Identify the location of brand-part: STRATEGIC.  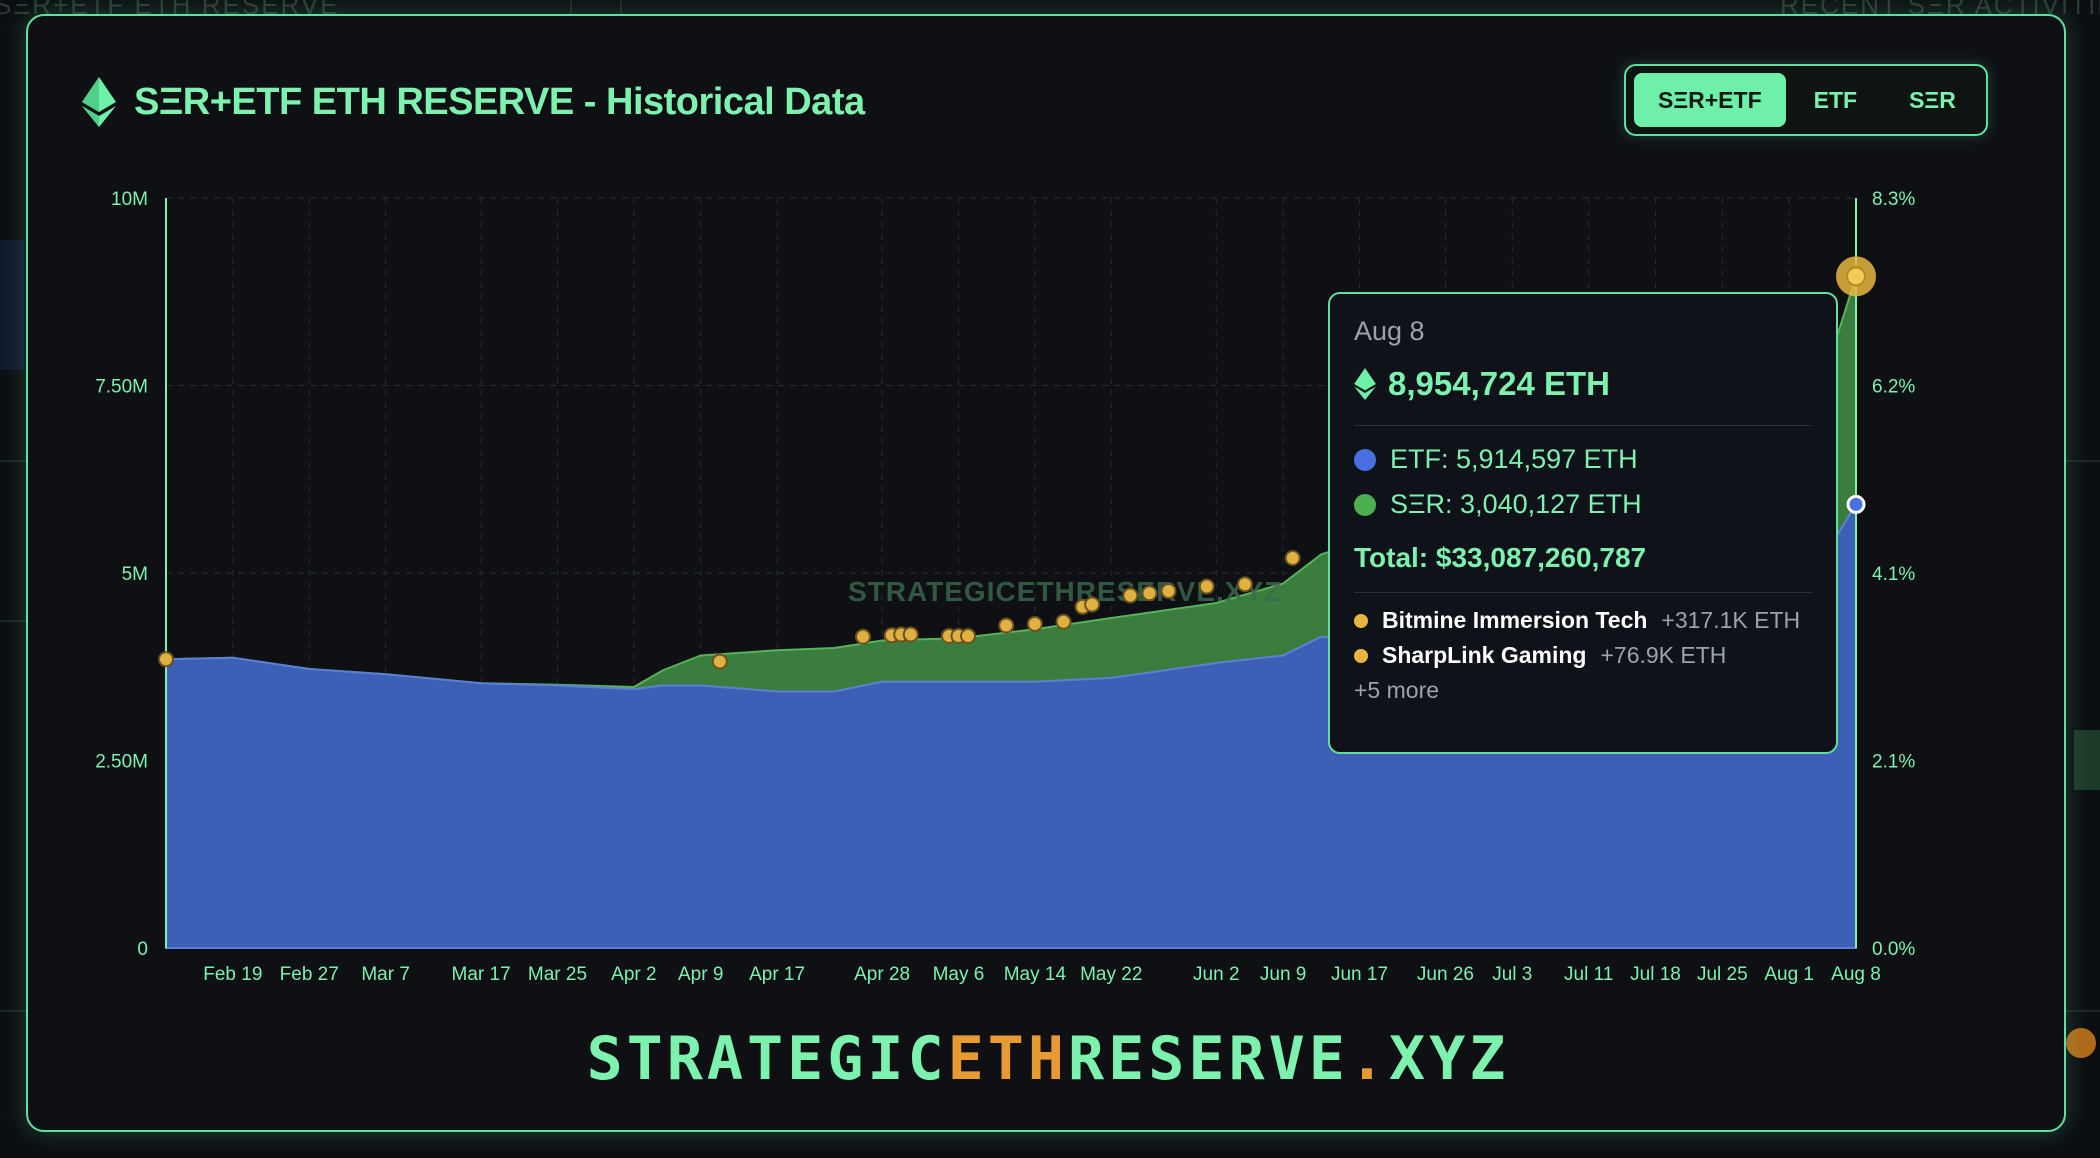
(767, 1059).